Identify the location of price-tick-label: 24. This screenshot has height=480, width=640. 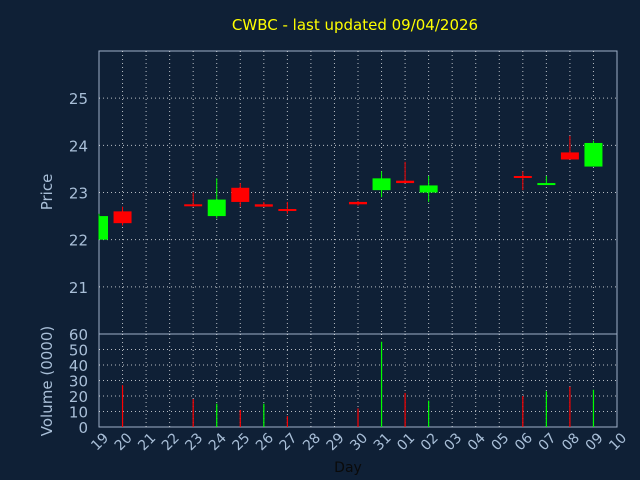
(78, 146).